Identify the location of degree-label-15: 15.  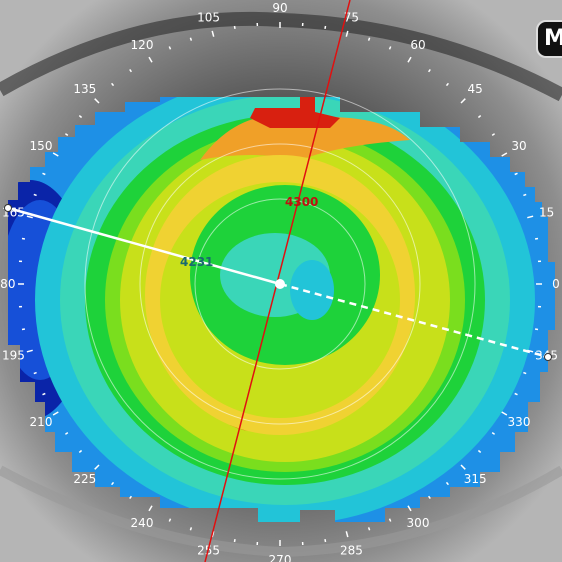
(546, 213).